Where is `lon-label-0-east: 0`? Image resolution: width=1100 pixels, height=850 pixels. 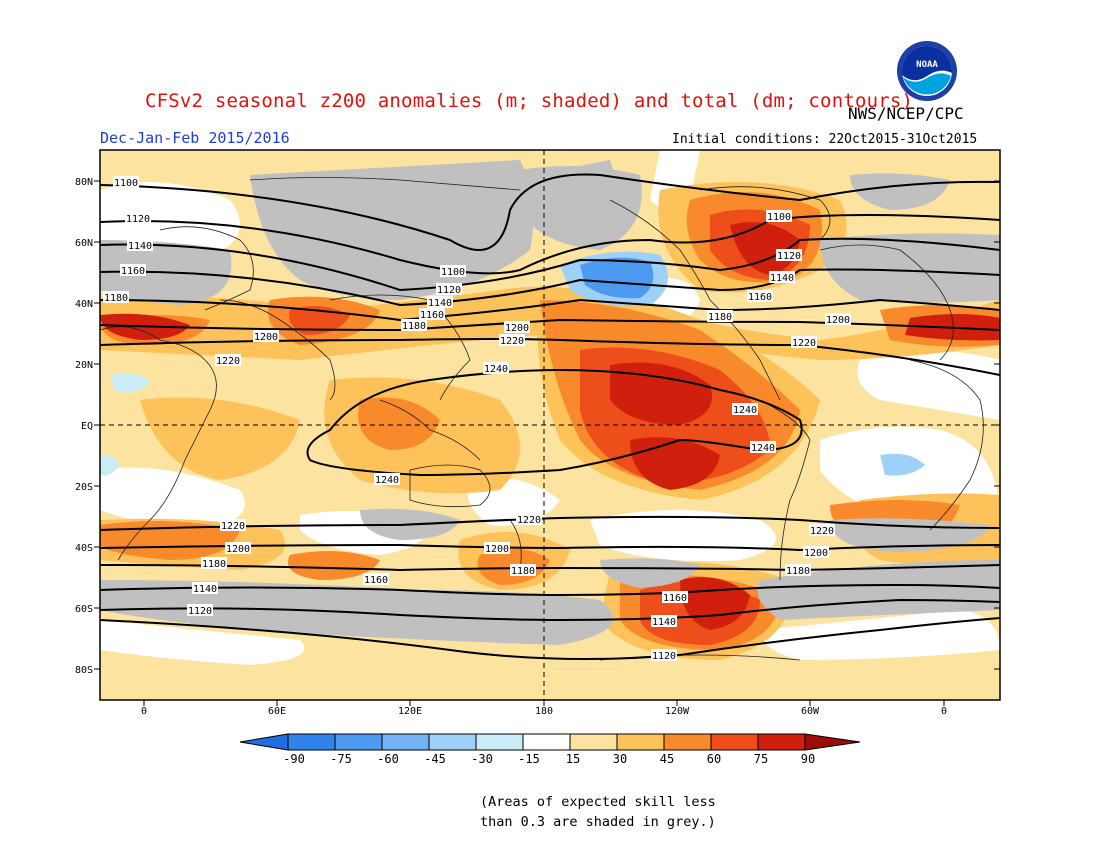
lon-label-0-east: 0 is located at coordinates (944, 711).